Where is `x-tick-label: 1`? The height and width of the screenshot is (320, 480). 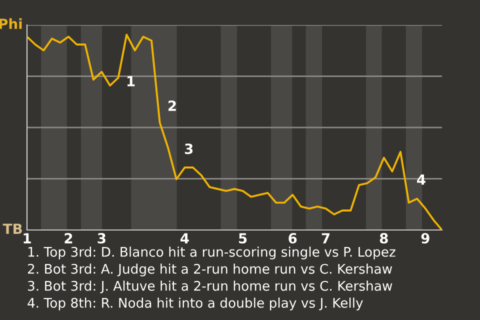
x-tick-label: 1 is located at coordinates (27, 238).